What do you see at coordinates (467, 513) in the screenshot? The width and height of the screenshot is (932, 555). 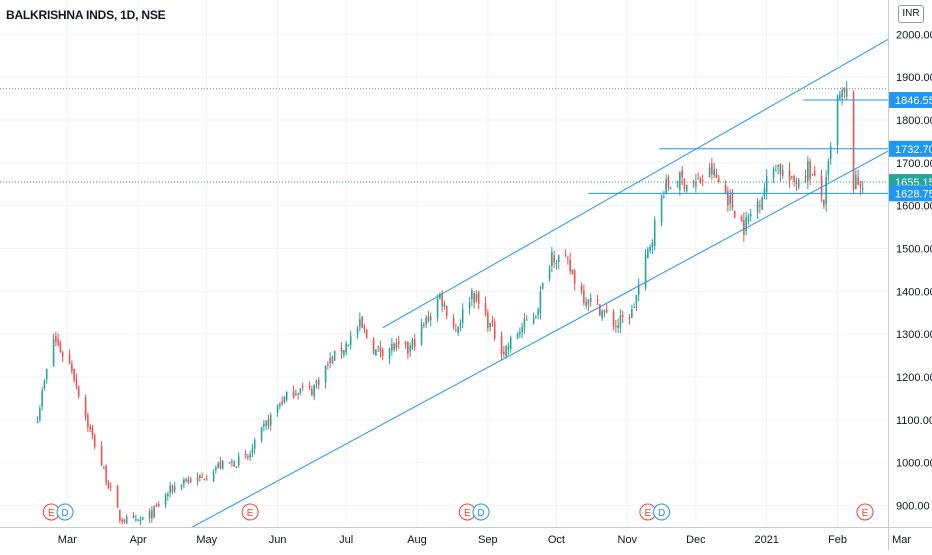 I see `event-label: E` at bounding box center [467, 513].